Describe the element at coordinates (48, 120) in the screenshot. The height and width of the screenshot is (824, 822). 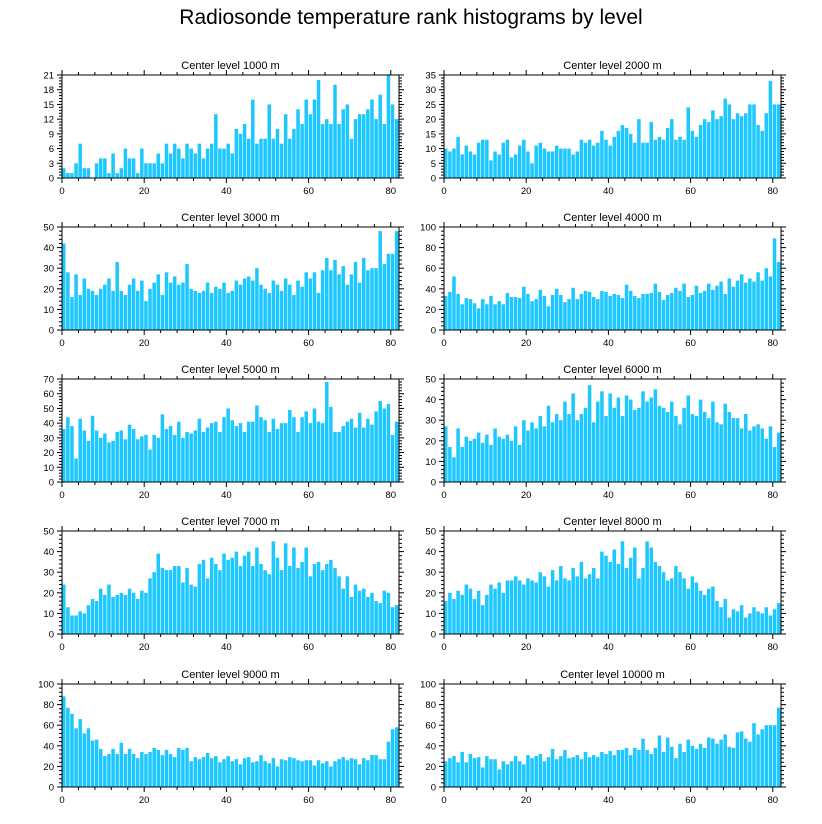
I see `y-tick-label: 12` at that location.